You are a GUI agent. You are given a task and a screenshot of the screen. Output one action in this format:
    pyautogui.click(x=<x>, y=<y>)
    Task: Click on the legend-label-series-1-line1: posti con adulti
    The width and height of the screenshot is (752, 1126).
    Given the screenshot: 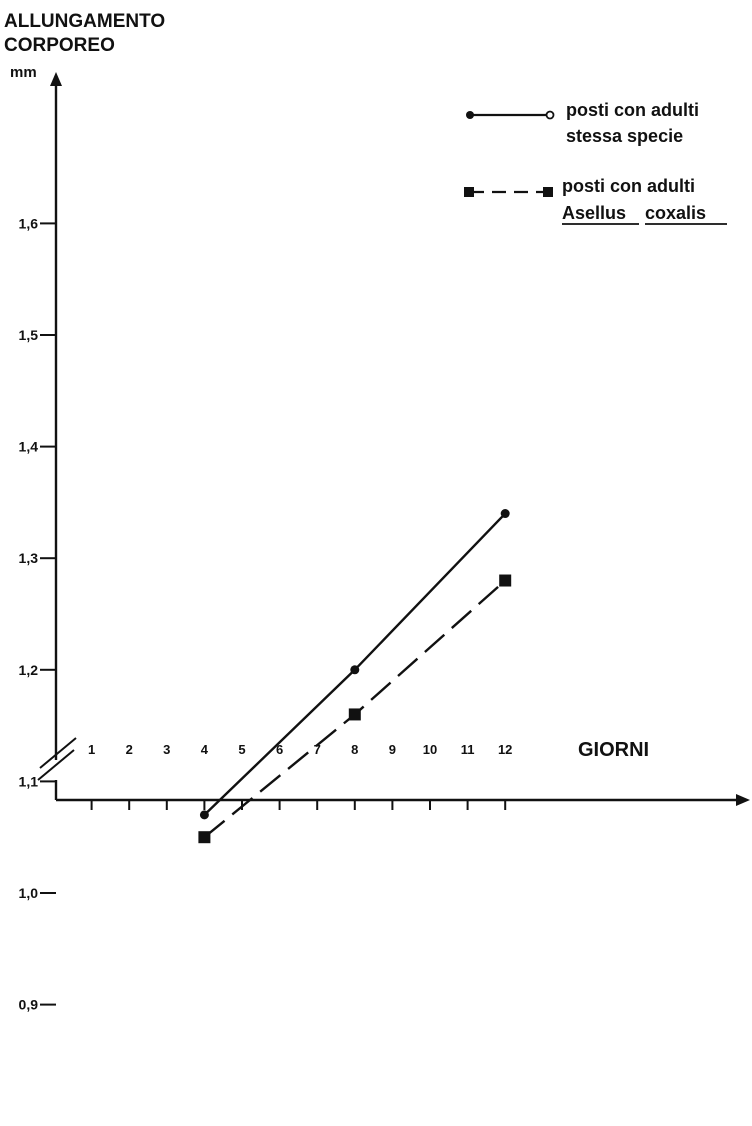 What is the action you would take?
    pyautogui.click(x=632, y=110)
    